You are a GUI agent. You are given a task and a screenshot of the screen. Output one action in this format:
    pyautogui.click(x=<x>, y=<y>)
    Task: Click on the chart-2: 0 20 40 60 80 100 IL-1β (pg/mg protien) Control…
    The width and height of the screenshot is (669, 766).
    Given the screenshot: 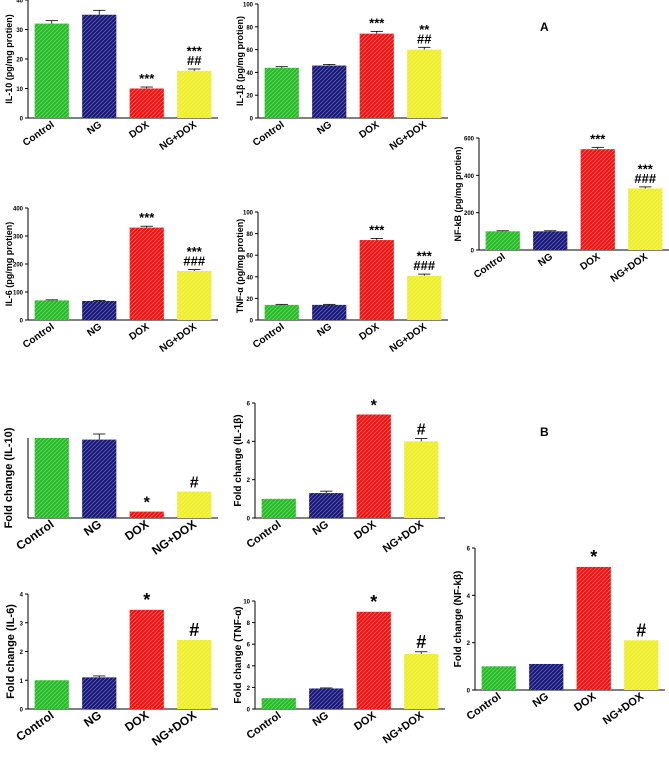 What is the action you would take?
    pyautogui.click(x=341, y=78)
    